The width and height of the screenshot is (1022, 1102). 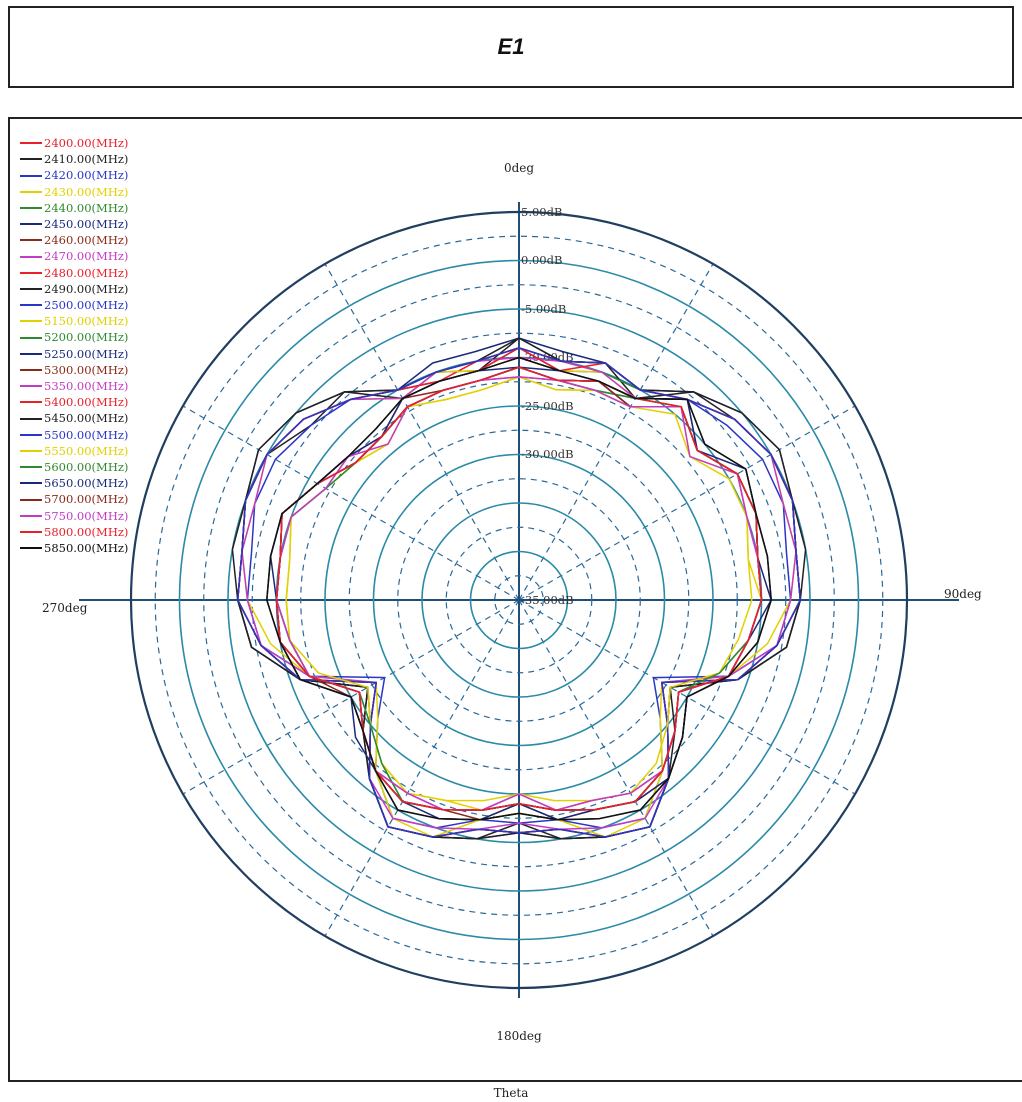 I want to click on legend-item: 5600.00(MHz), so click(x=74, y=467).